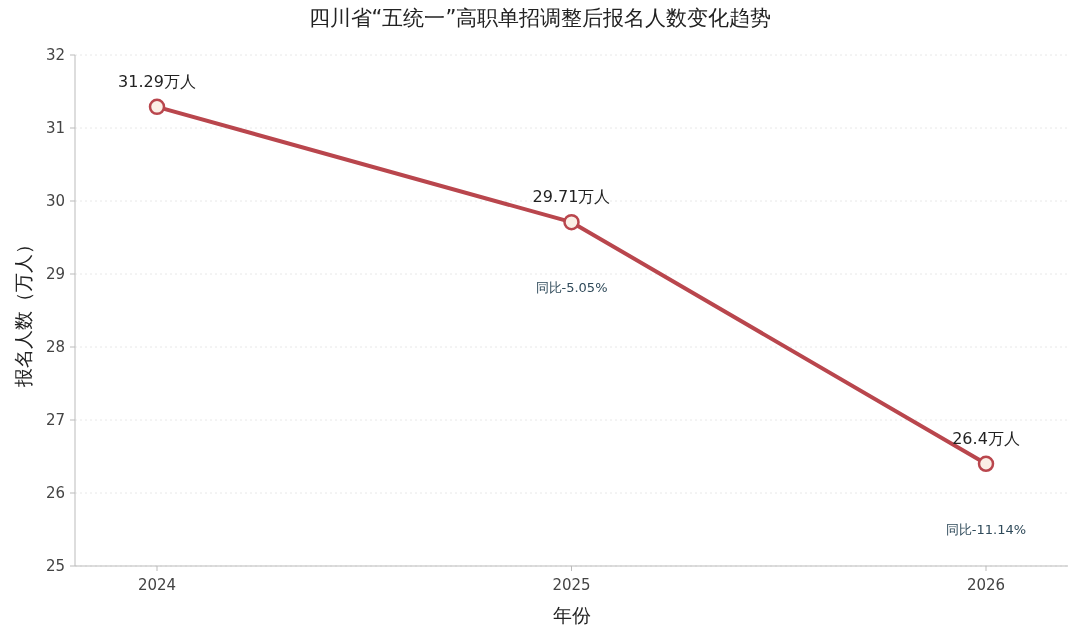  I want to click on y-tick-label: 27, so click(55, 420).